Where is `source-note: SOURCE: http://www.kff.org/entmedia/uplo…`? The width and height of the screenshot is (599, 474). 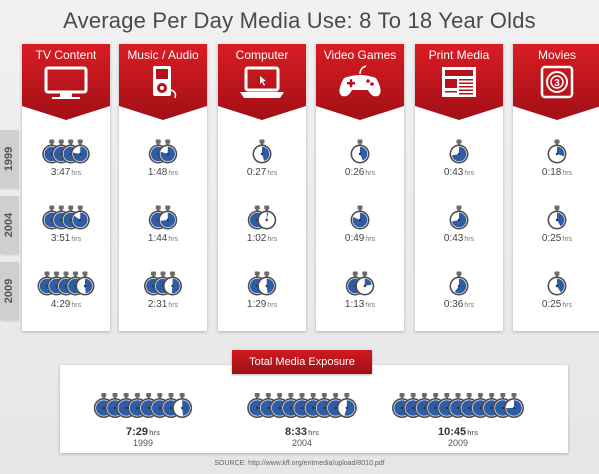
source-note: SOURCE: http://www.kff.org/entmedia/uplo… is located at coordinates (299, 463).